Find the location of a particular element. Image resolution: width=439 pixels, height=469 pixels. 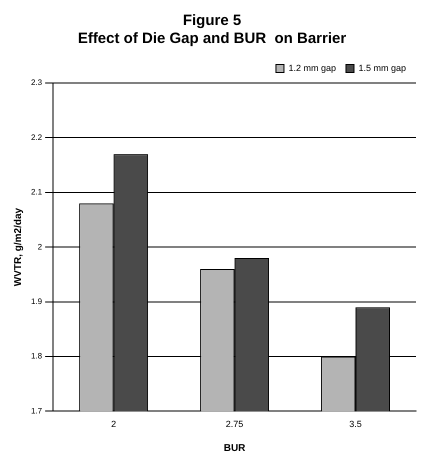

y-tick-label: 2.1 is located at coordinates (36, 192).